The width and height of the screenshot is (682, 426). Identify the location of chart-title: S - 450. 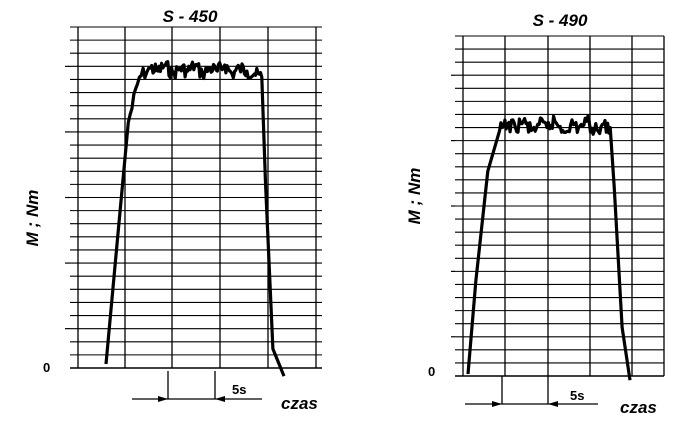
(190, 16).